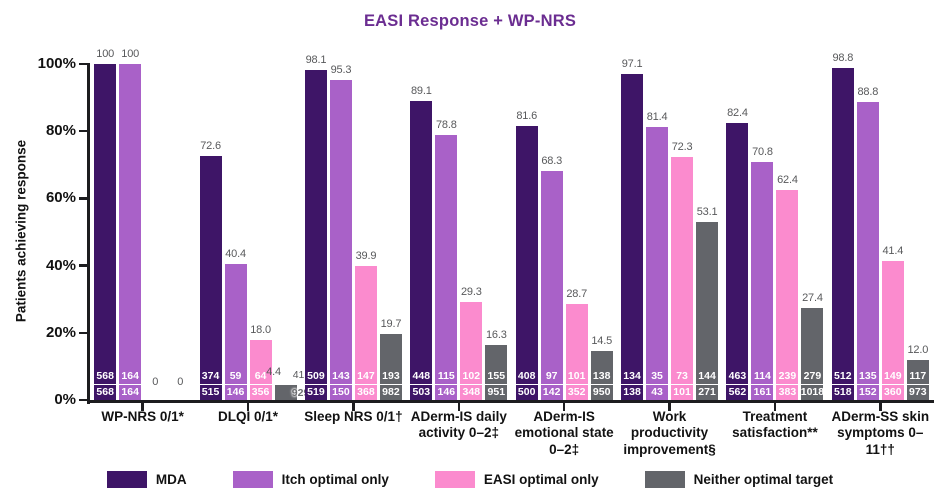 This screenshot has width=940, height=502. I want to click on n-denominator: 101, so click(682, 391).